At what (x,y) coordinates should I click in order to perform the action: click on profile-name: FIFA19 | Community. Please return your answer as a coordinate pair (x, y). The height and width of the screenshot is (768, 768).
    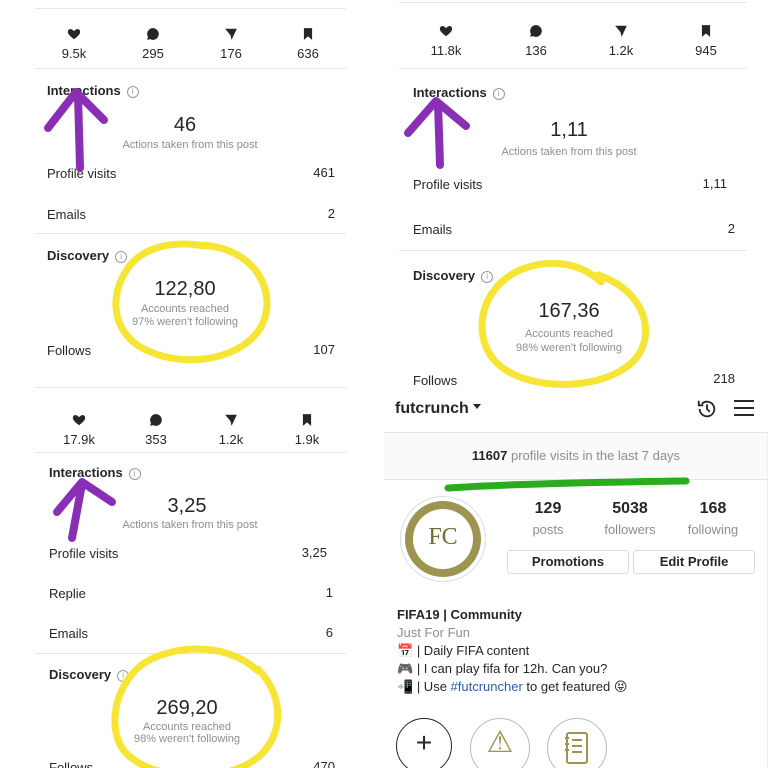
    Looking at the image, I should click on (459, 614).